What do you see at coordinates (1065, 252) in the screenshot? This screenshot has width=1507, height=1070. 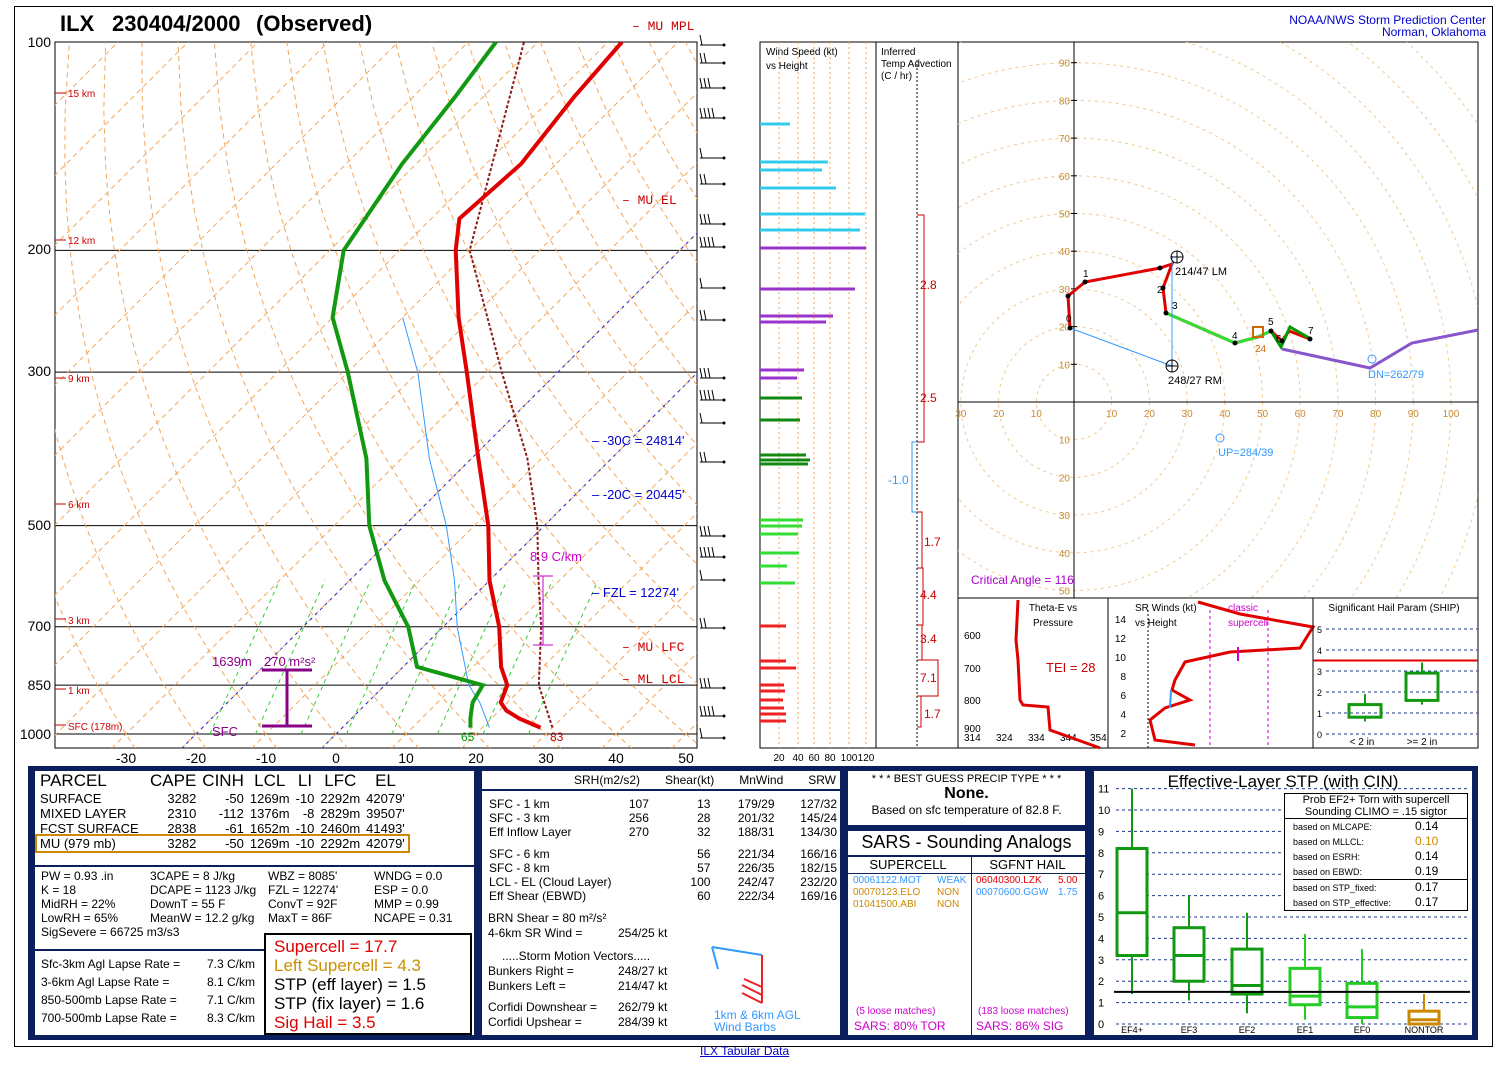 I see `hodo-y-tick: 40` at bounding box center [1065, 252].